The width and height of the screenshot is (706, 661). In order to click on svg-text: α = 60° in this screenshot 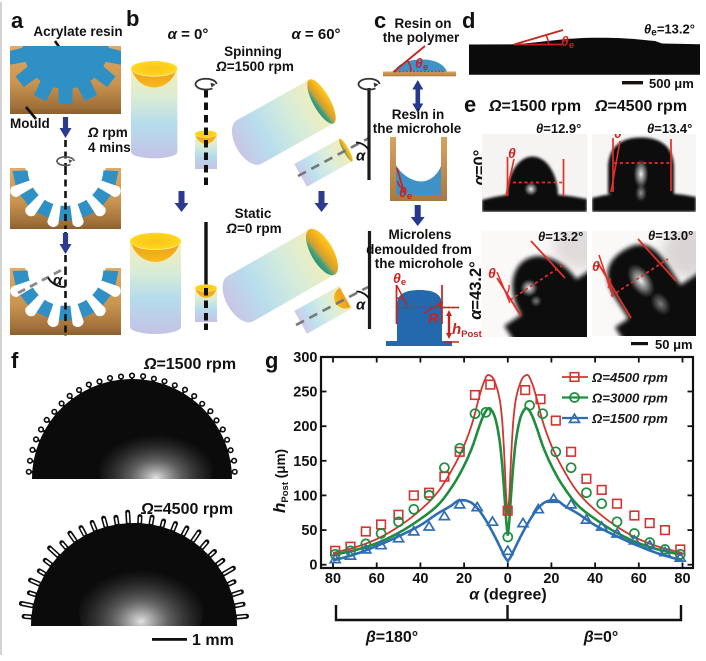, I will do `click(315, 34)`.